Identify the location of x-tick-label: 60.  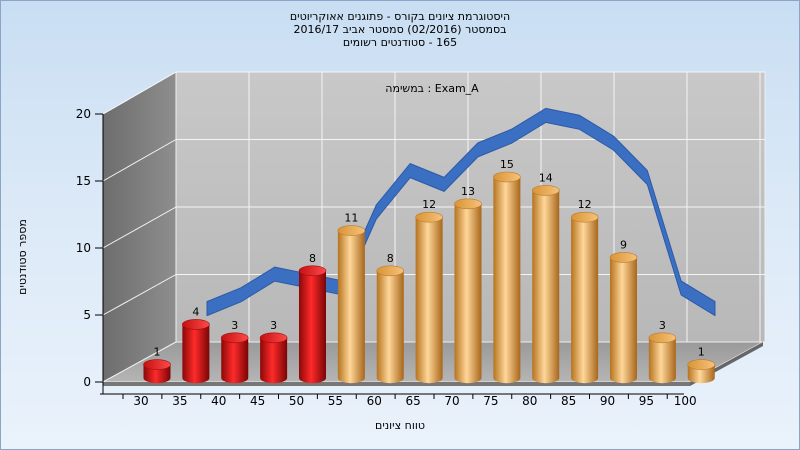
(374, 401).